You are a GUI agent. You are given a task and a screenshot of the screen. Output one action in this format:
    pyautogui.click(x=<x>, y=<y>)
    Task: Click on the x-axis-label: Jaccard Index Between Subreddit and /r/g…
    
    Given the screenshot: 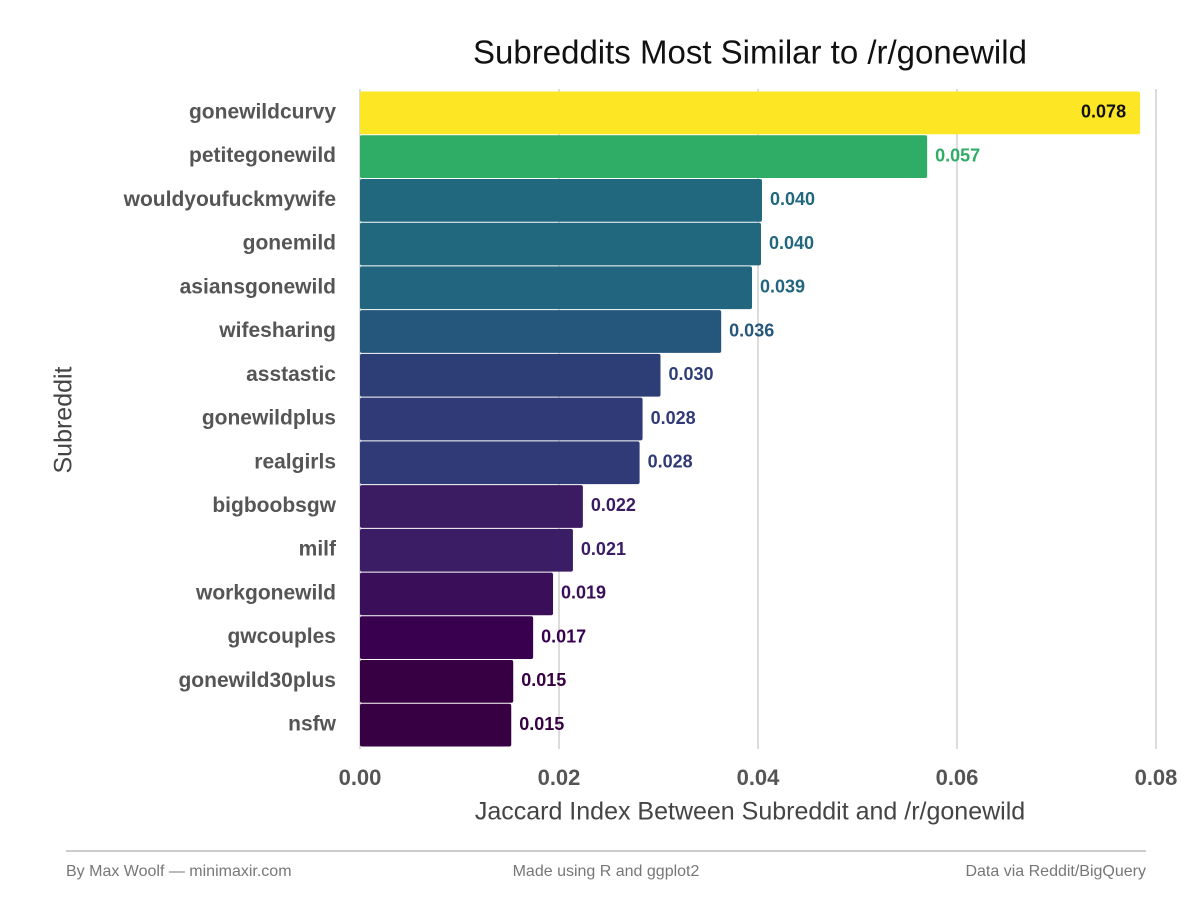 What is the action you would take?
    pyautogui.click(x=750, y=812)
    